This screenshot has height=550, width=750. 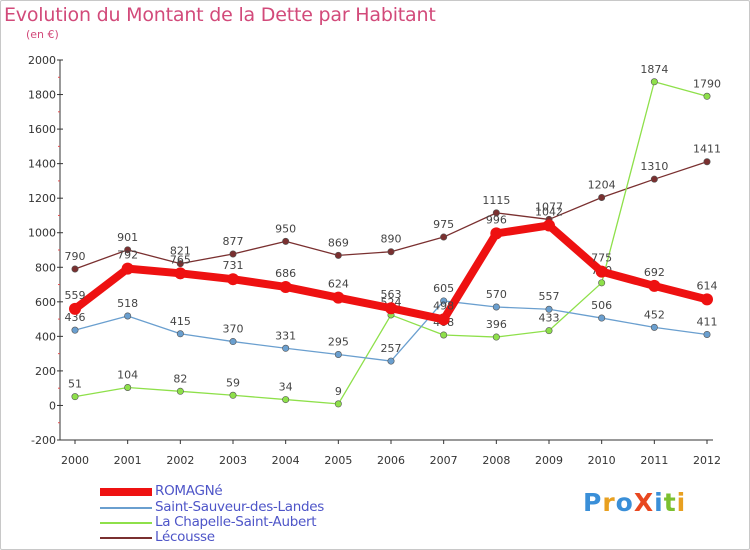 I want to click on data-label-la-chapelle: 1790, so click(x=707, y=83).